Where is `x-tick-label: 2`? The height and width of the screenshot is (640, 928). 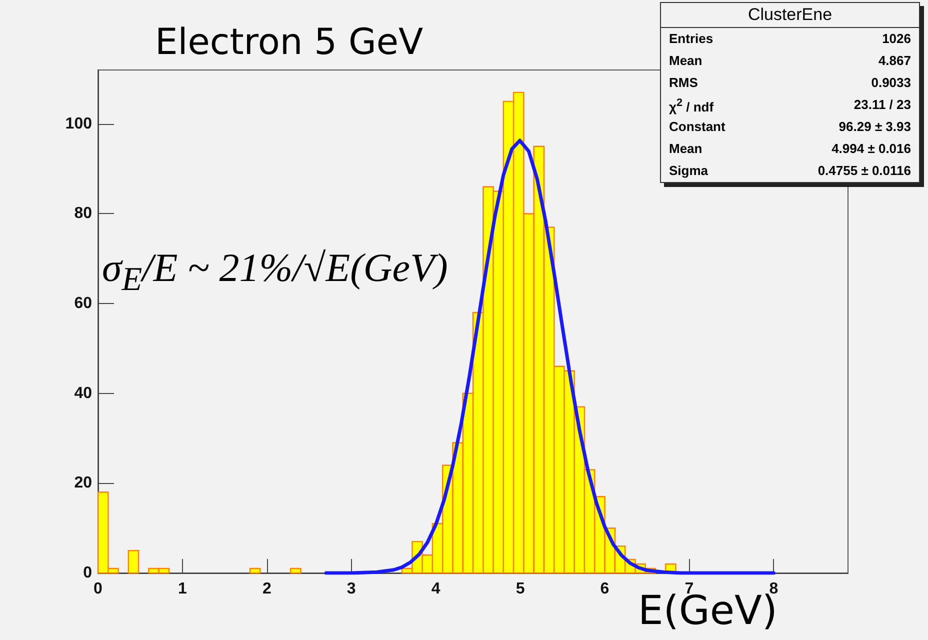
x-tick-label: 2 is located at coordinates (267, 589).